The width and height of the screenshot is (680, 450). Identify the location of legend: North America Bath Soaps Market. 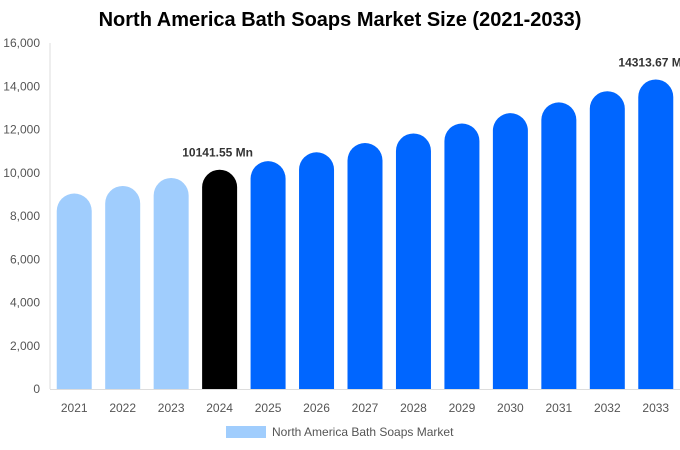
(339, 432).